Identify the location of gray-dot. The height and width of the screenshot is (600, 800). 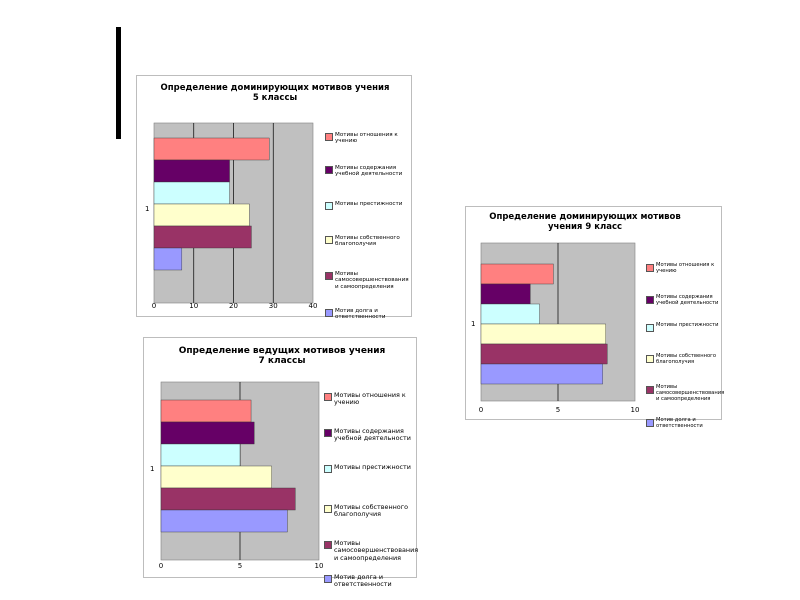
(91, 83).